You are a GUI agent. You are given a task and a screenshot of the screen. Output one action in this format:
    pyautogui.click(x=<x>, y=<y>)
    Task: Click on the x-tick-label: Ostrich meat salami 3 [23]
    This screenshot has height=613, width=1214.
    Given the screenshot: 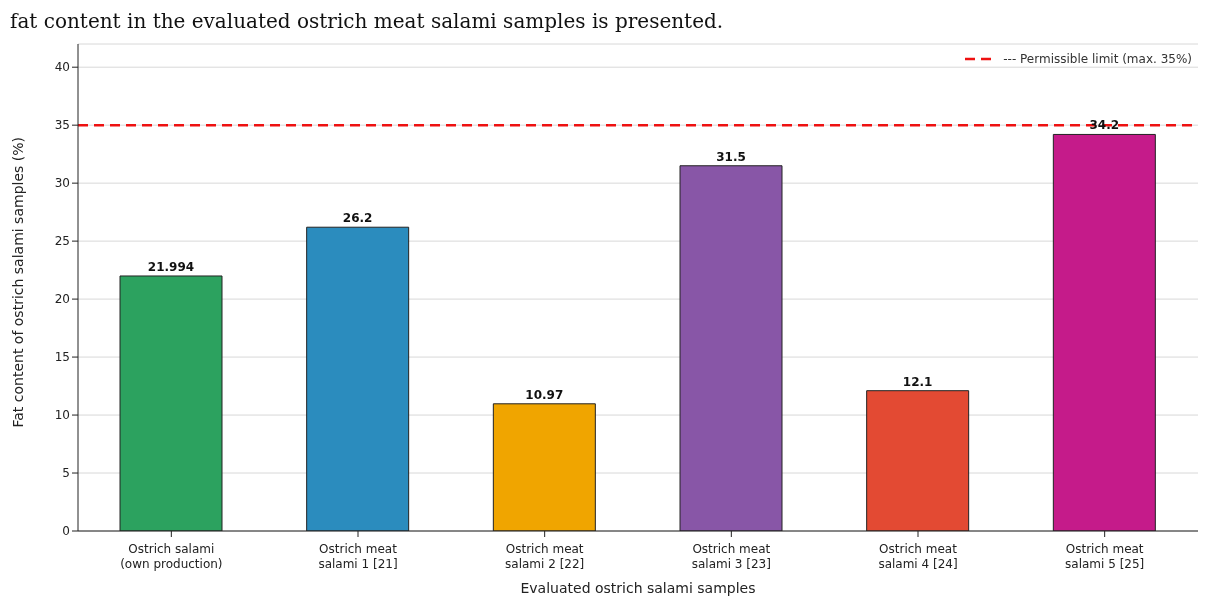 What is the action you would take?
    pyautogui.click(x=731, y=556)
    